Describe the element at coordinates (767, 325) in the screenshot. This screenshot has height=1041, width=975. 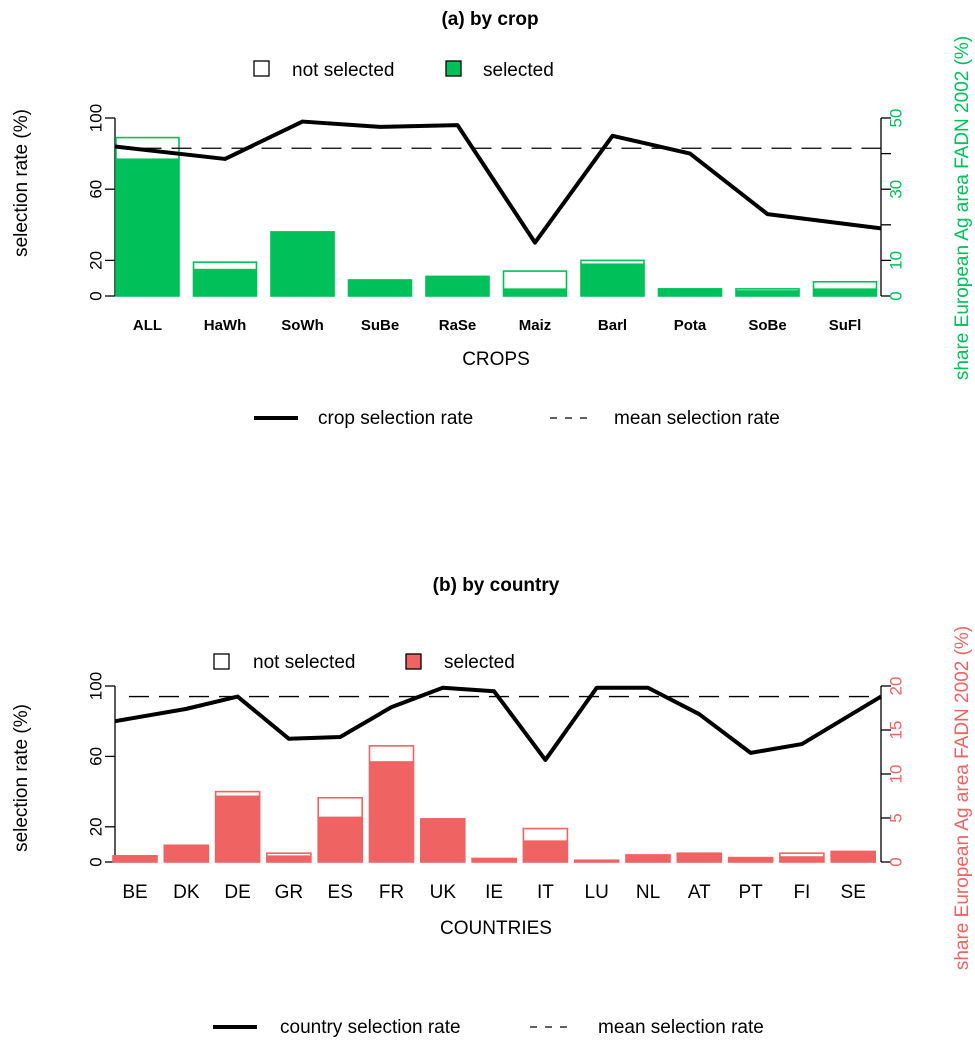
I see `panel-a-category-label: SoBe` at that location.